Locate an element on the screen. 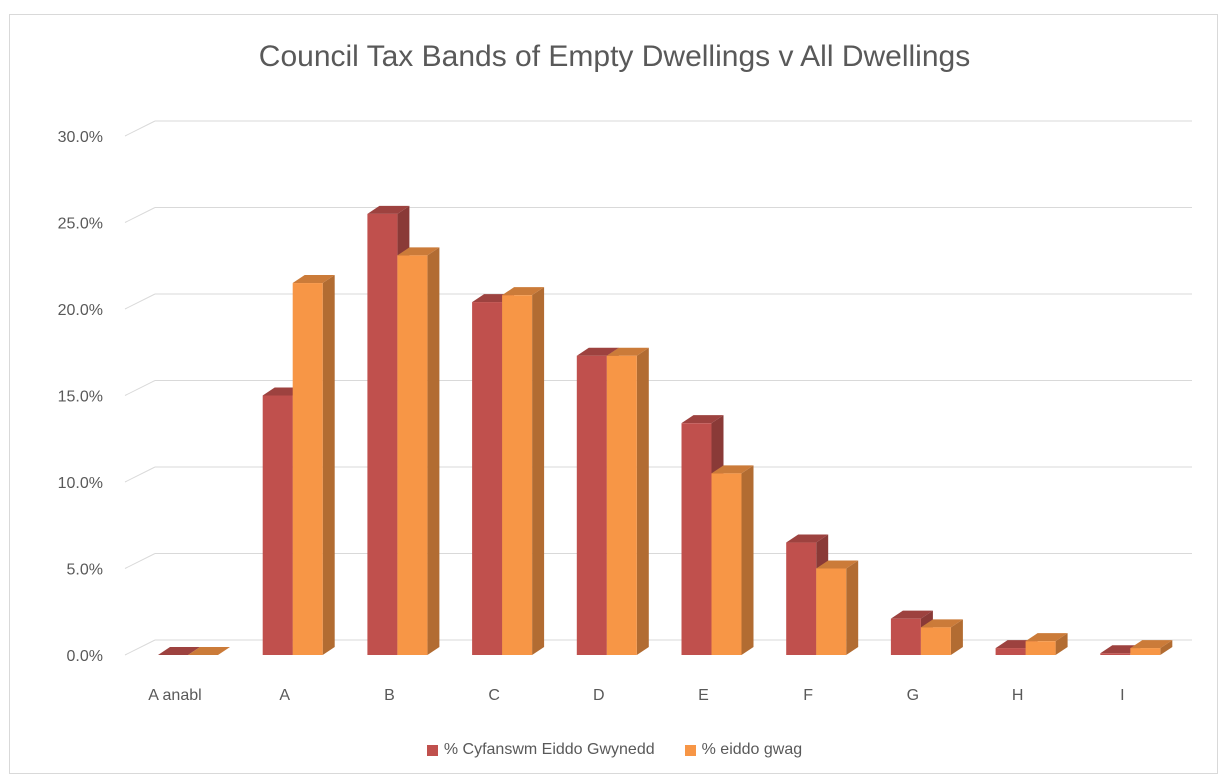 The height and width of the screenshot is (778, 1229). legend-label-series-2: % eiddo gwag is located at coordinates (752, 749).